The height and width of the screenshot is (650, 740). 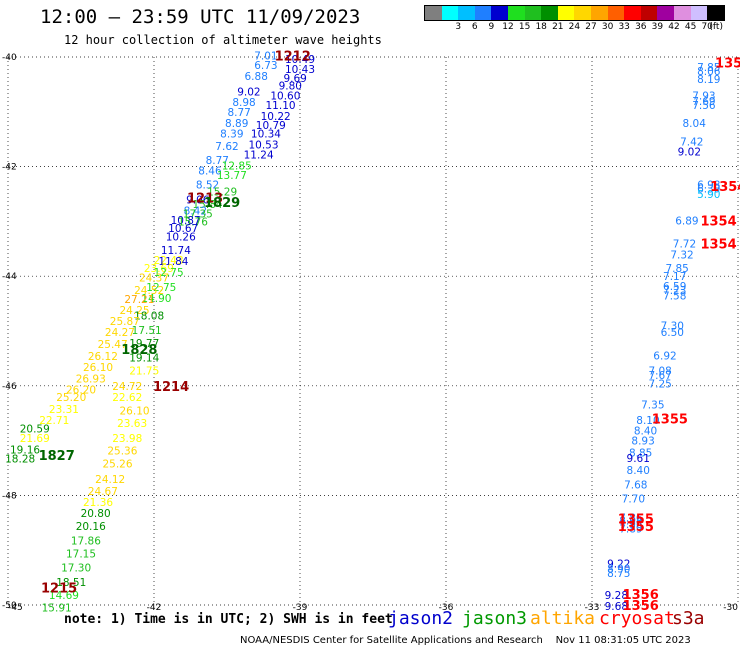 I want to click on color-scale-label: 6, so click(x=474, y=27).